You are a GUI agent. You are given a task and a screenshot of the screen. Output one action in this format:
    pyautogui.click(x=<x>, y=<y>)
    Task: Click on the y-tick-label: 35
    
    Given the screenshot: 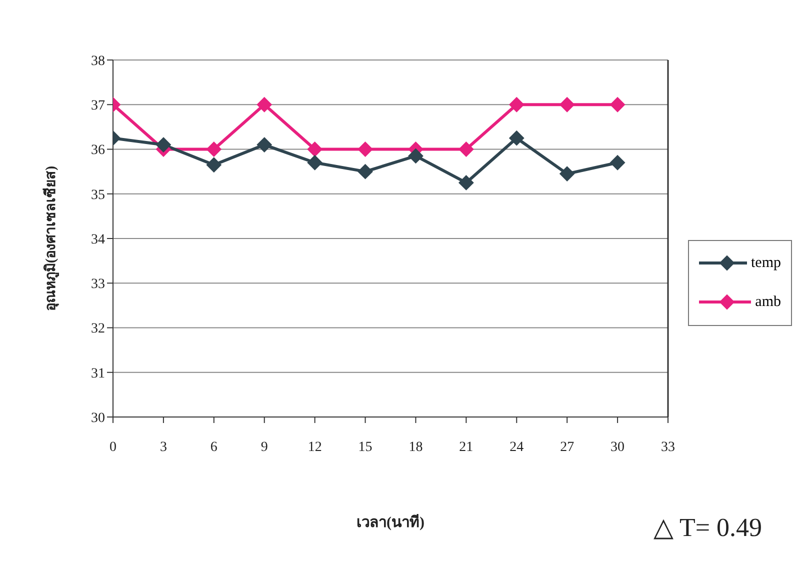 What is the action you would take?
    pyautogui.click(x=98, y=195)
    